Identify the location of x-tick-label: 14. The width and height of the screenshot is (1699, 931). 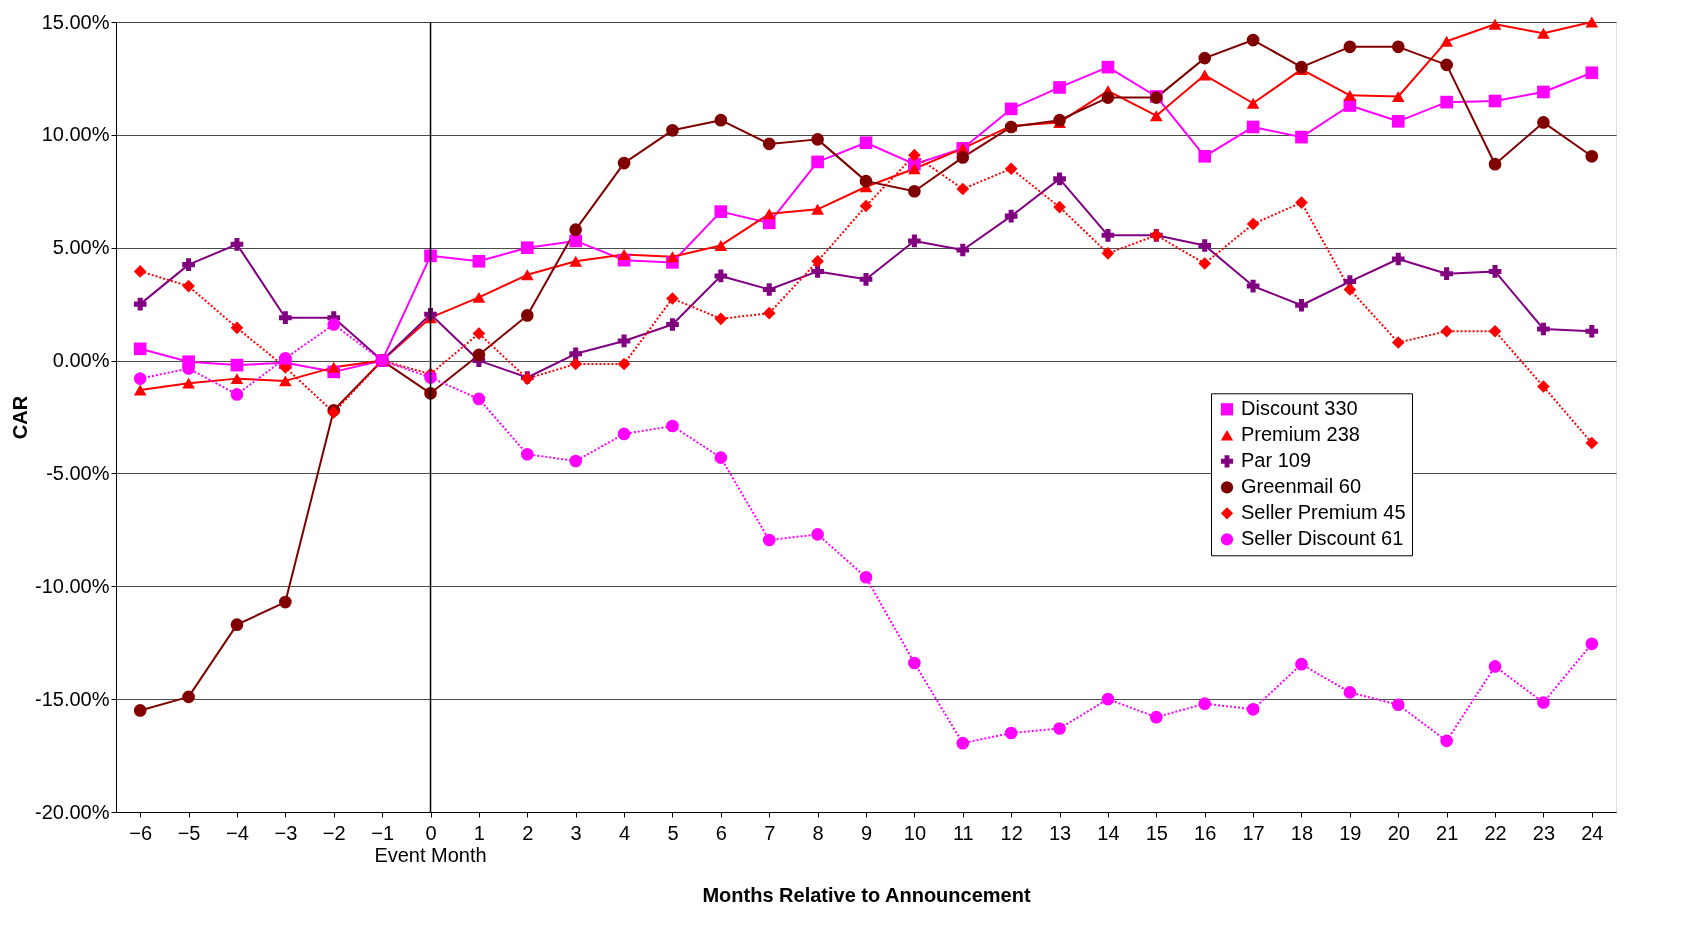
(1108, 832).